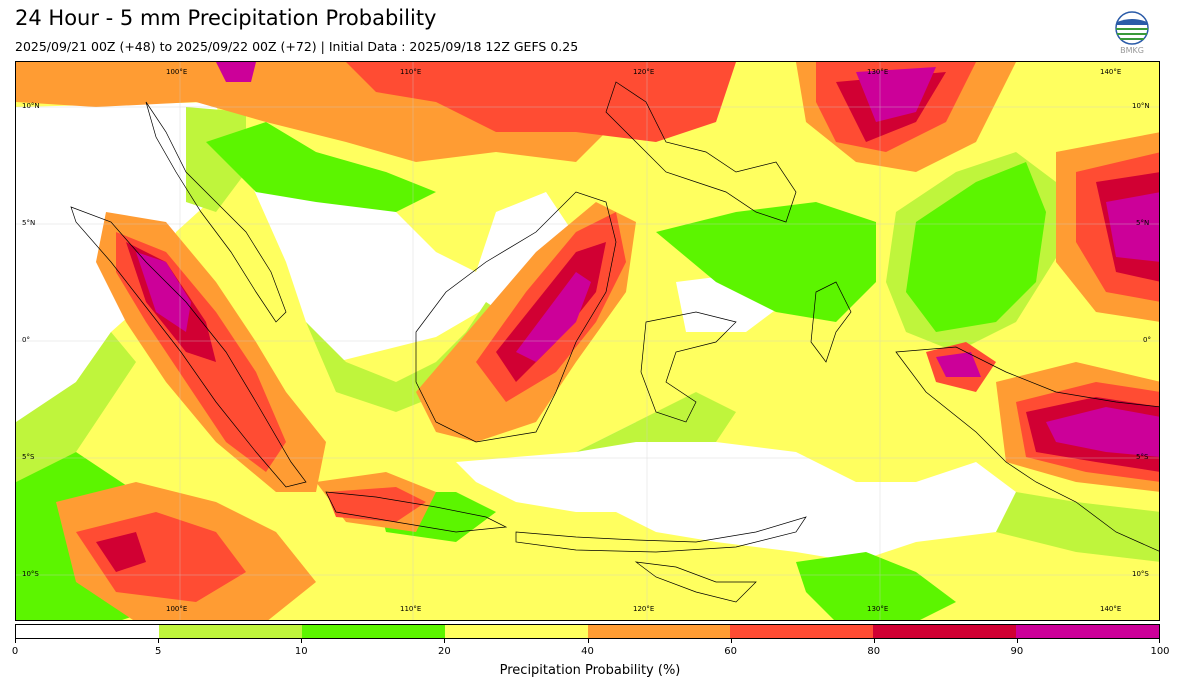  Describe the element at coordinates (1132, 50) in the screenshot. I see `logo-text: BMKG` at that location.